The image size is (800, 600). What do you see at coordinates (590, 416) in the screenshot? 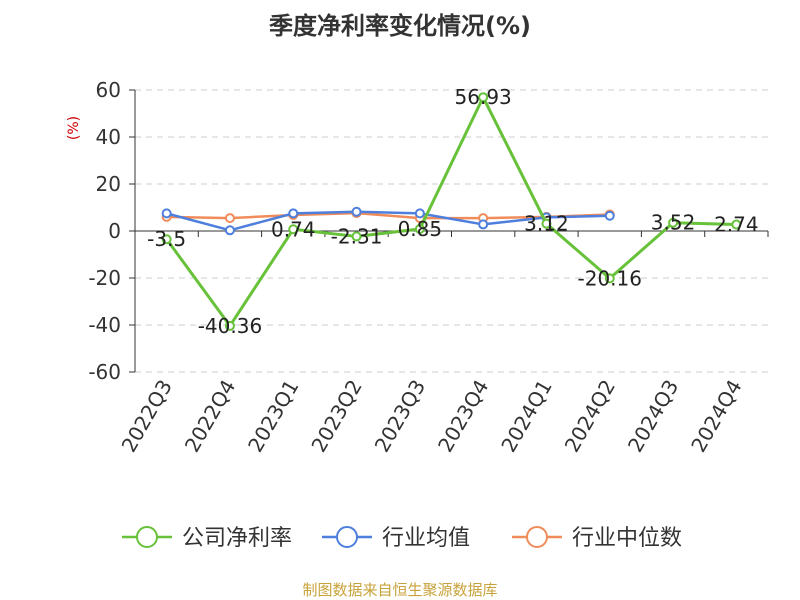
I see `x-tick-label: 2024Q2` at bounding box center [590, 416].